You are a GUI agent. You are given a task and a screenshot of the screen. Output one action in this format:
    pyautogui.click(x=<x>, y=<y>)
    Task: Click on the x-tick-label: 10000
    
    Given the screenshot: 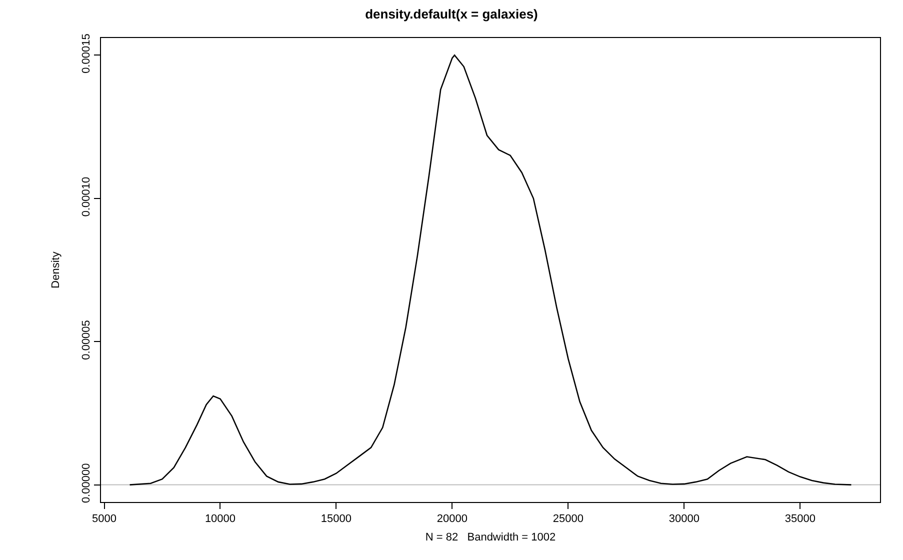 What is the action you would take?
    pyautogui.click(x=220, y=519)
    